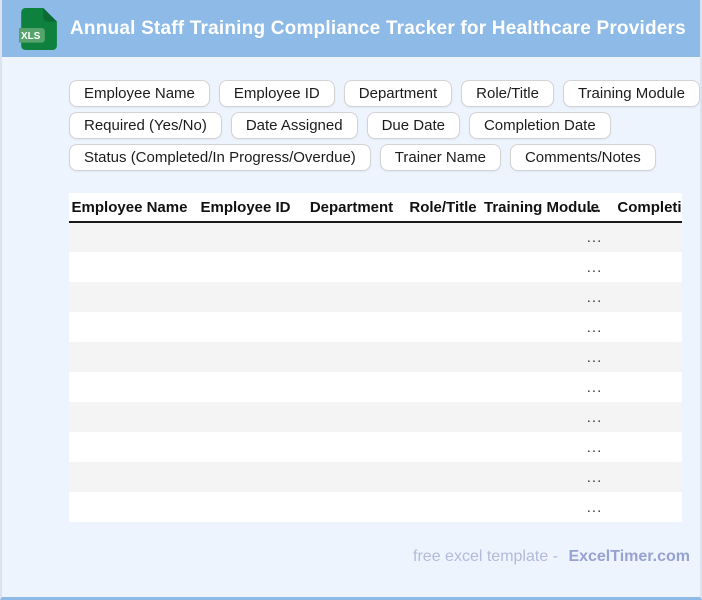 The image size is (702, 600). What do you see at coordinates (644, 208) in the screenshot?
I see `header-cell-completion-date: Completion Date` at bounding box center [644, 208].